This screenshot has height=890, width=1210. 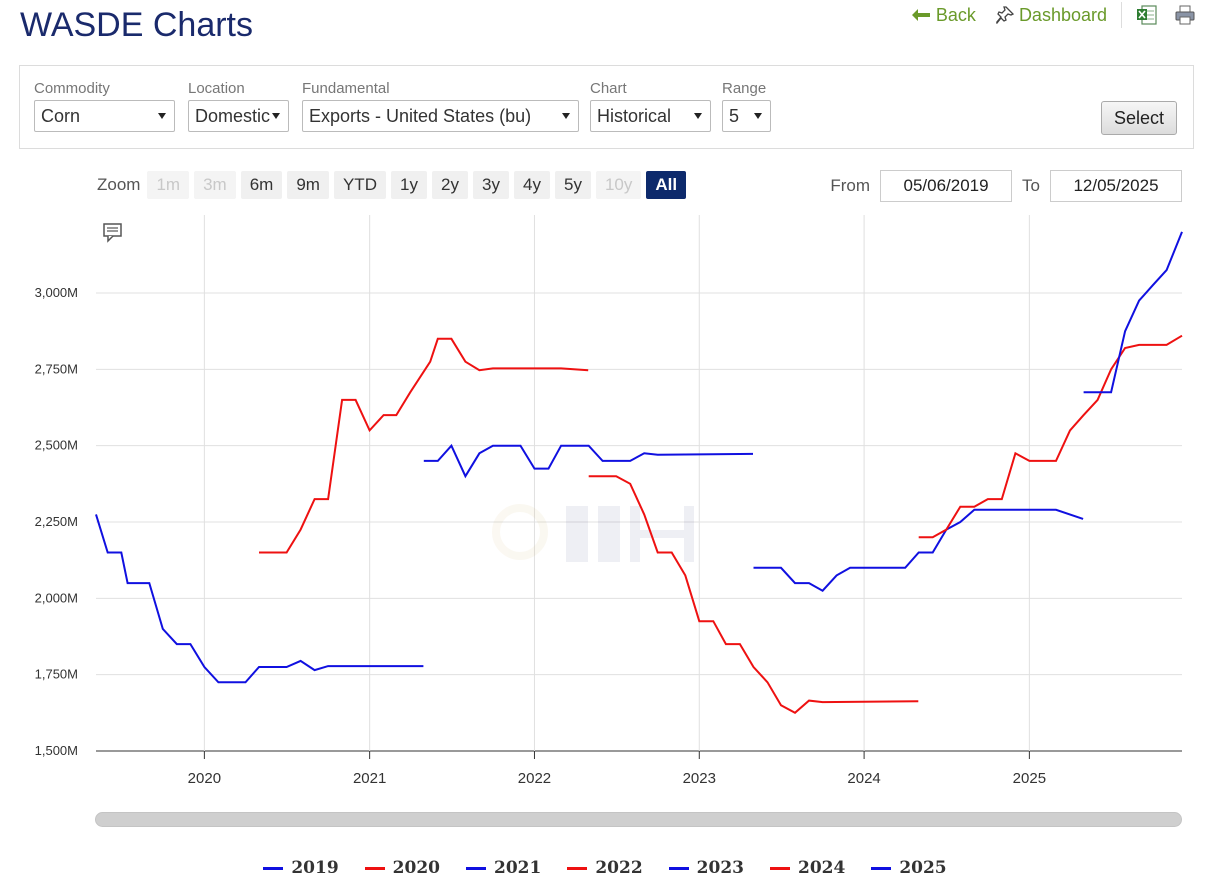 I want to click on legend-label: 2019, so click(x=315, y=868).